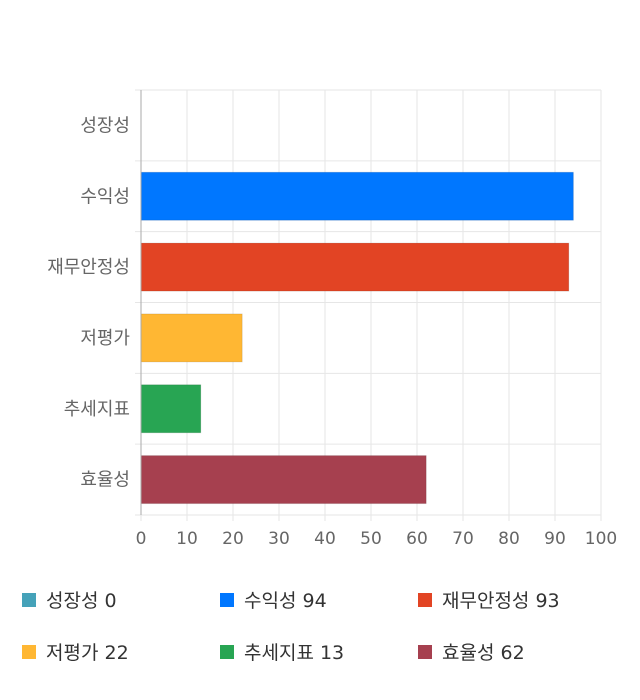 This screenshot has height=700, width=640. I want to click on legend-item: 재무안정성 93, so click(489, 599).